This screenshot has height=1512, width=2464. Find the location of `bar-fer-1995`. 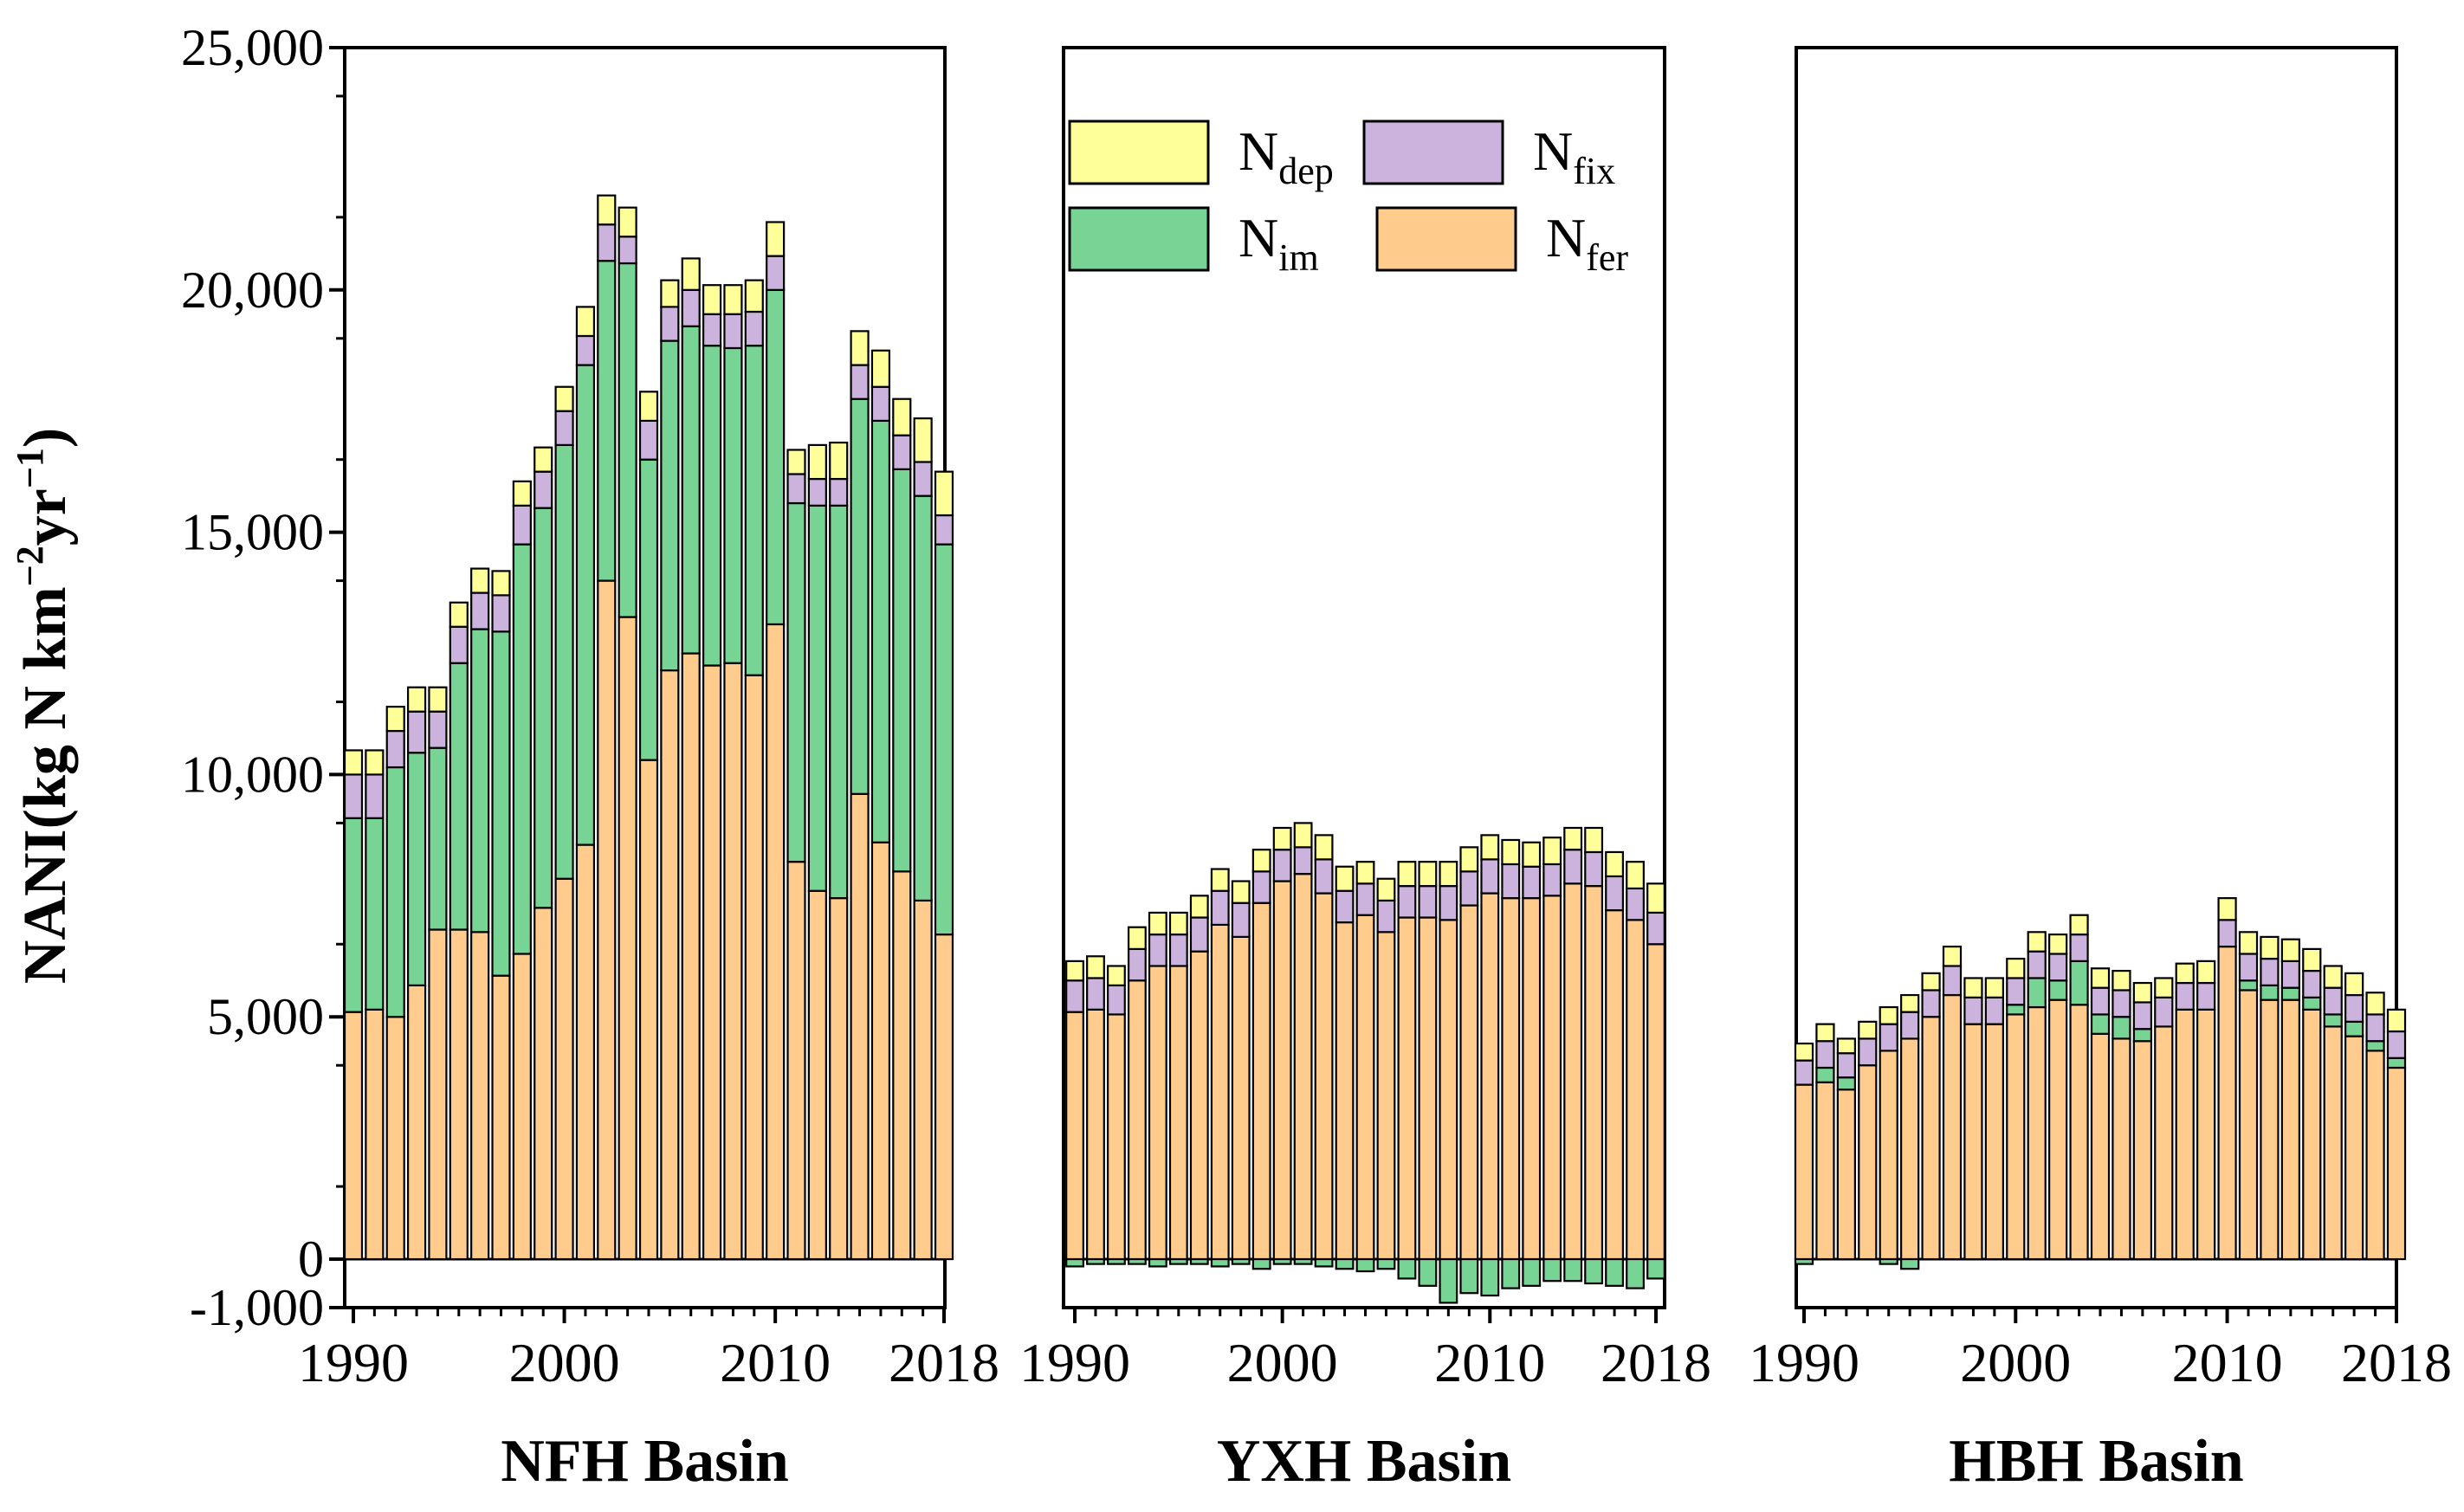

bar-fer-1995 is located at coordinates (1178, 1113).